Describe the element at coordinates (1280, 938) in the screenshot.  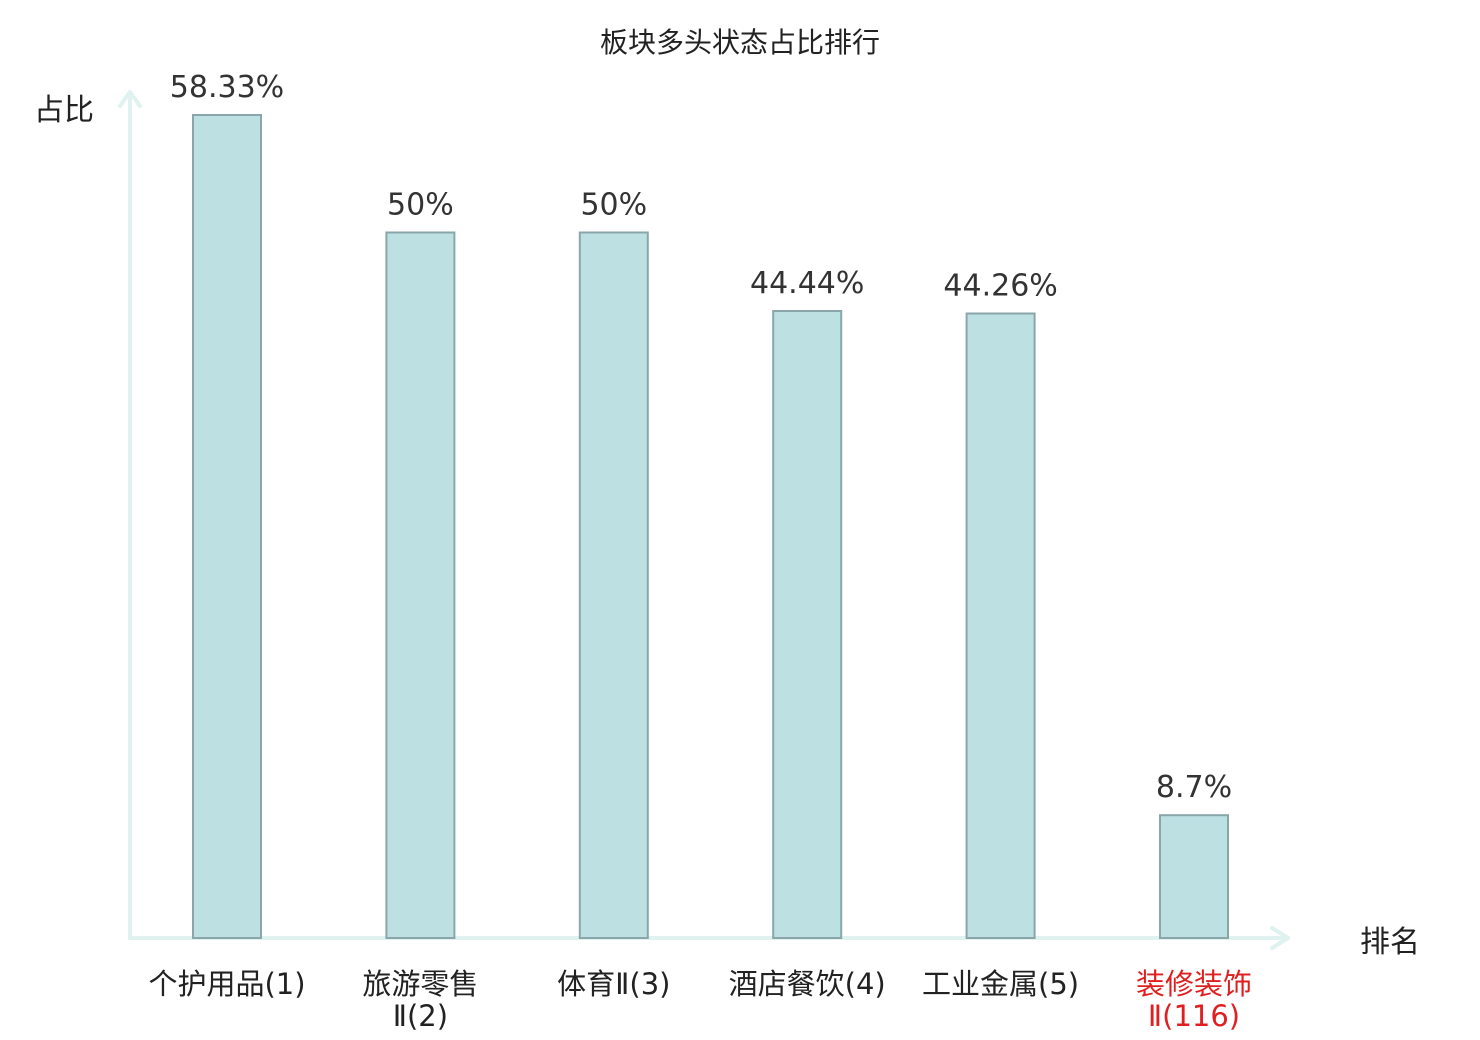
I see `x-axis-arrow` at that location.